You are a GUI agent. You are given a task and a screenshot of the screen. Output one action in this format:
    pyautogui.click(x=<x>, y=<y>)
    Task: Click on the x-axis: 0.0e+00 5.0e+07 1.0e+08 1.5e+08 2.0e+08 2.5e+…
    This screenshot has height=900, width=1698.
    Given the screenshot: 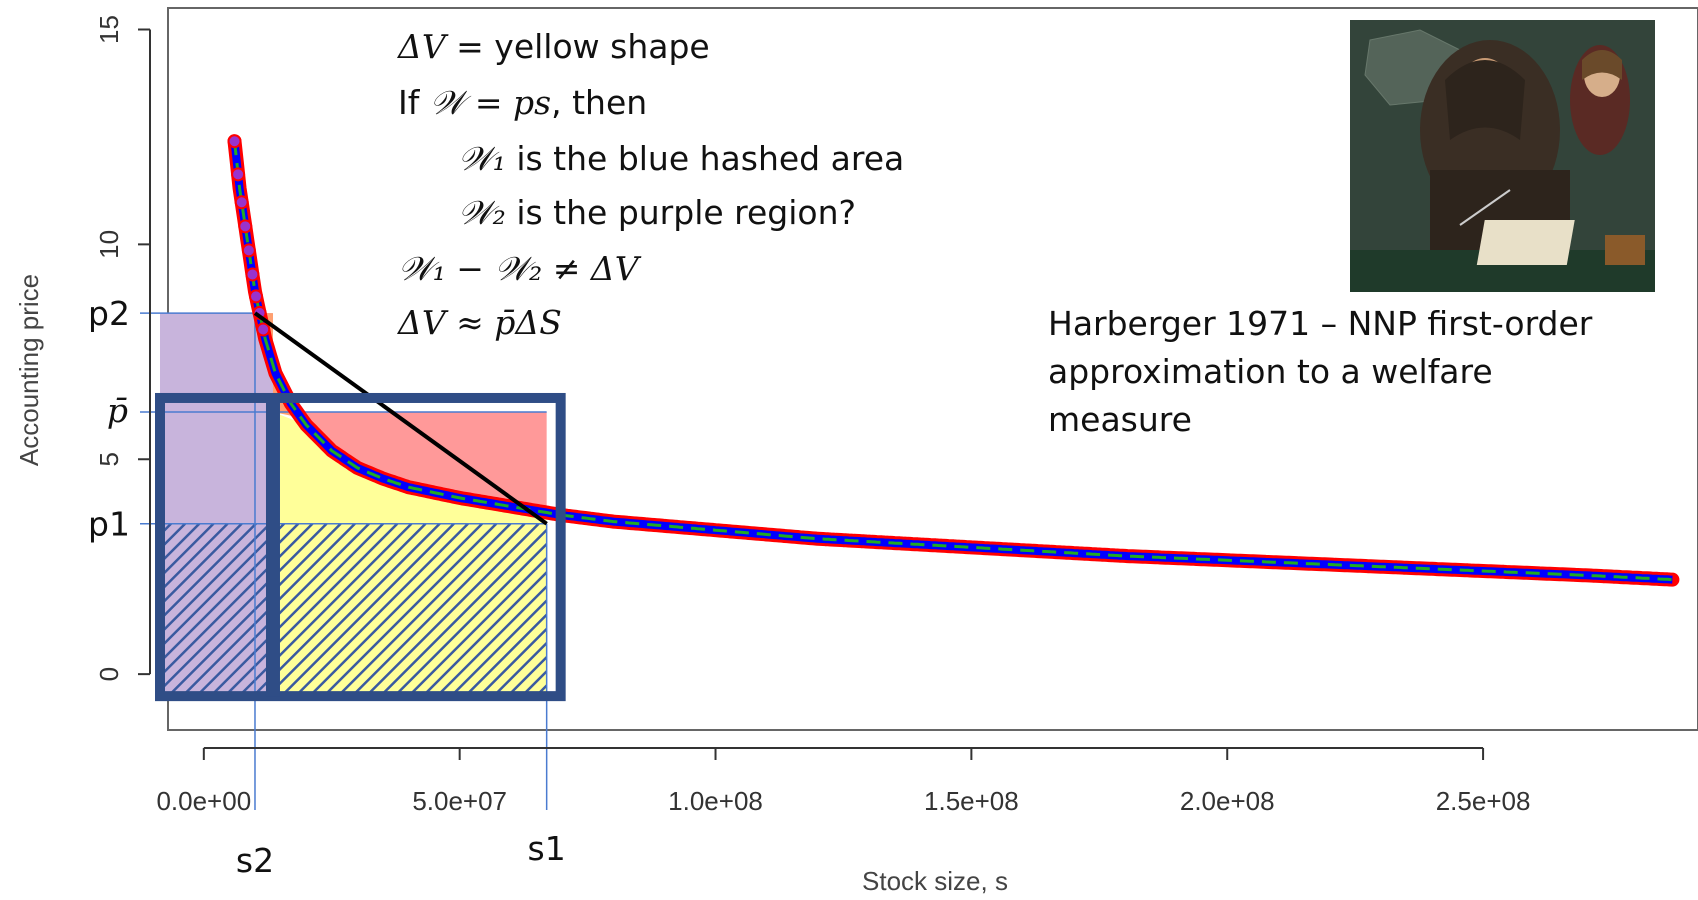 What is the action you would take?
    pyautogui.click(x=843, y=781)
    